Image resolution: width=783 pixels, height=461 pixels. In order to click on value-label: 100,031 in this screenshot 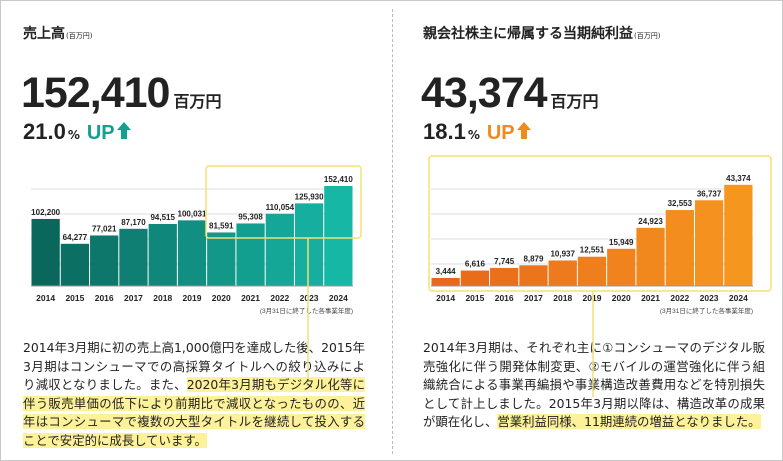, I will do `click(192, 213)`.